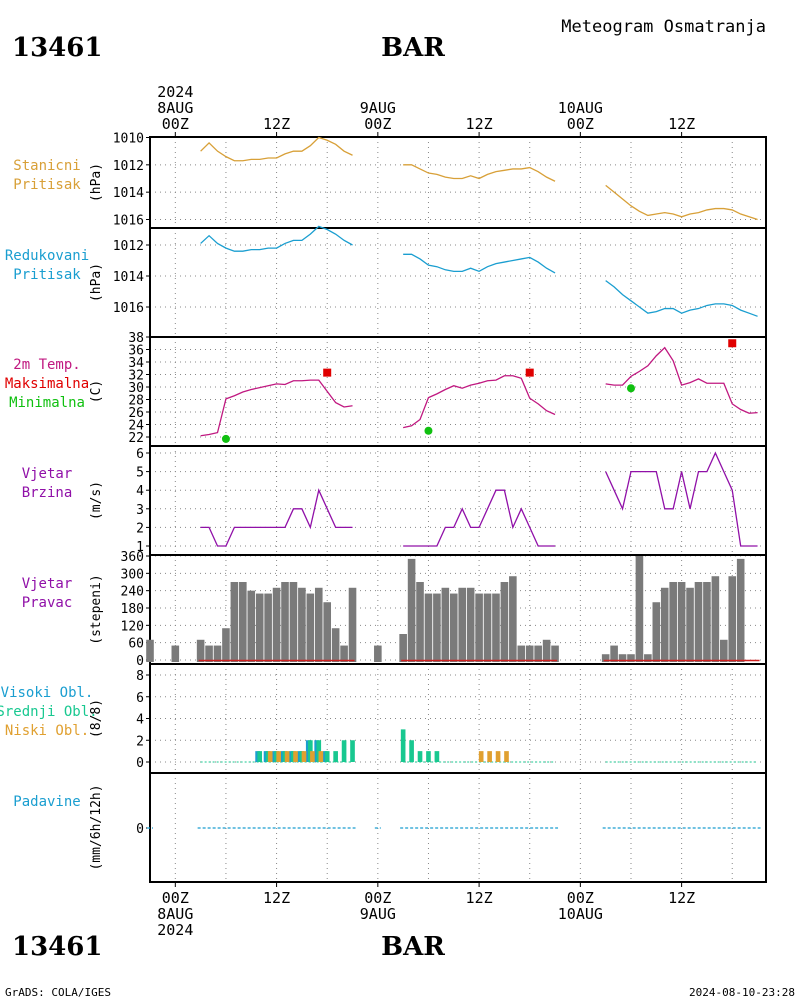 This screenshot has width=800, height=1000. Describe the element at coordinates (276, 408) in the screenshot. I see `temperature-line` at that location.